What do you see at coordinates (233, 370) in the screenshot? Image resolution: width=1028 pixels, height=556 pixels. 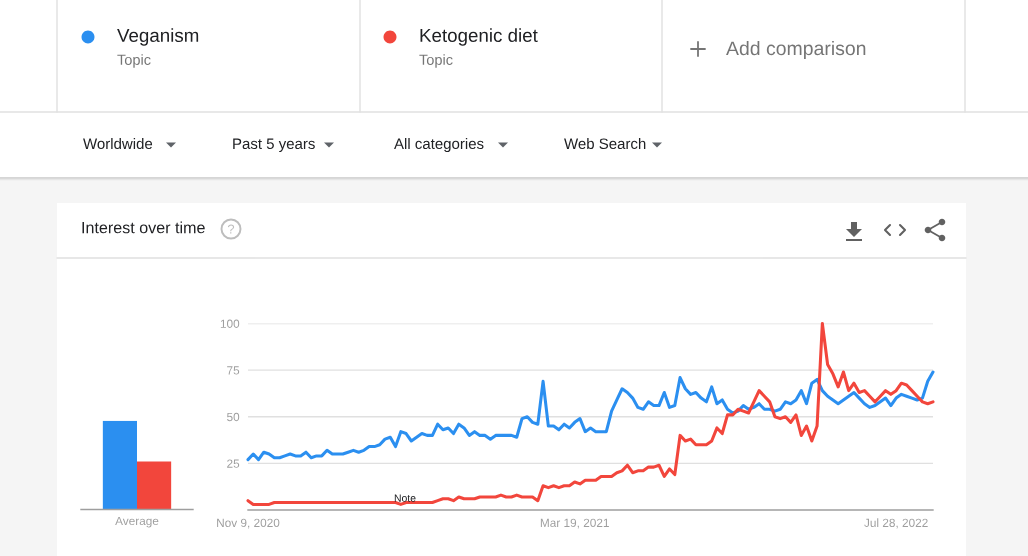 I see `y-tick-label: 75` at bounding box center [233, 370].